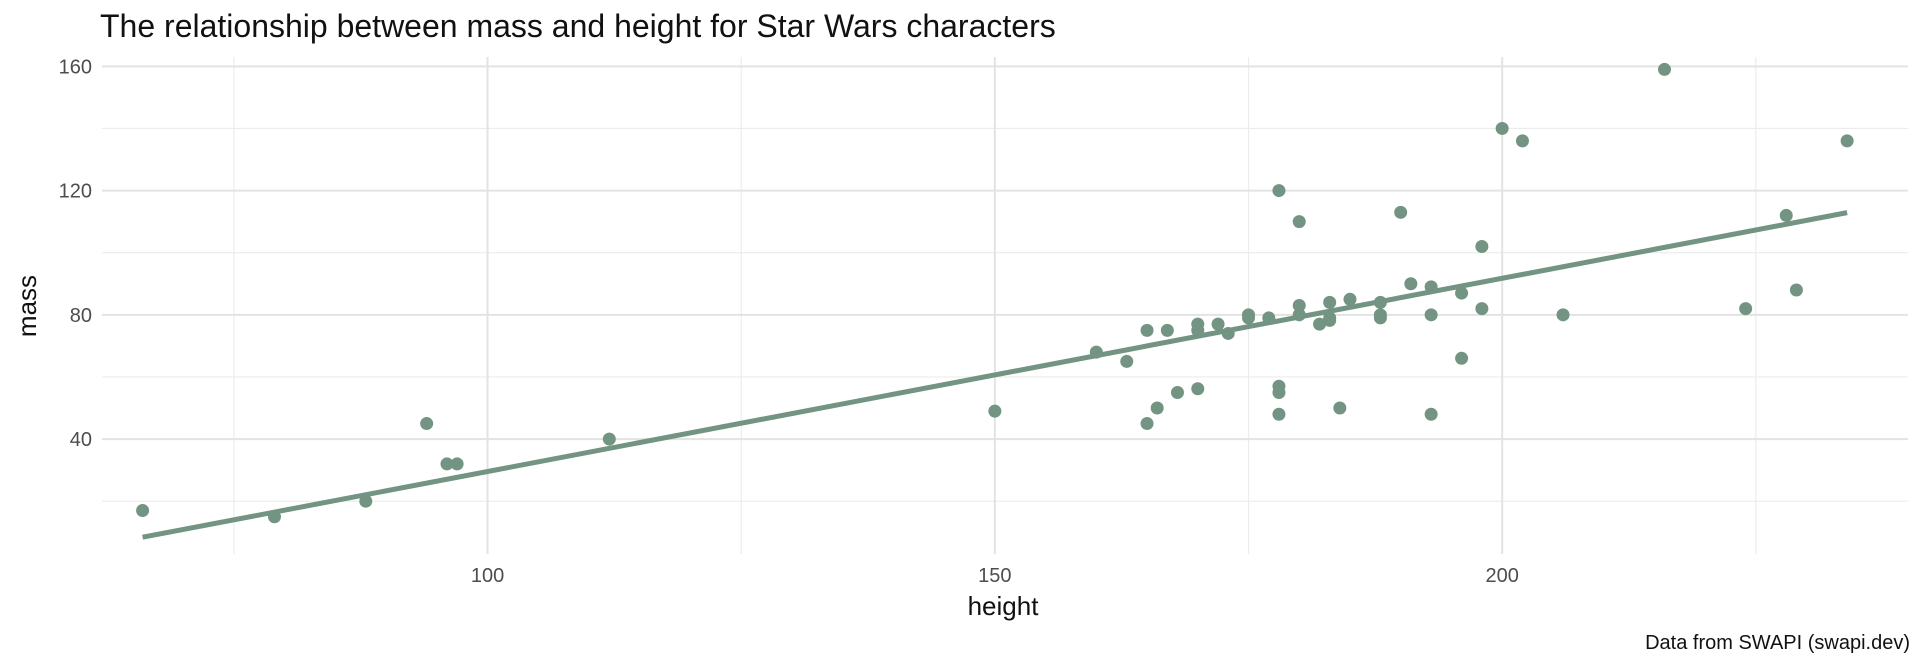 The image size is (1920, 672). Describe the element at coordinates (994, 576) in the screenshot. I see `x-tick-label: 150` at that location.